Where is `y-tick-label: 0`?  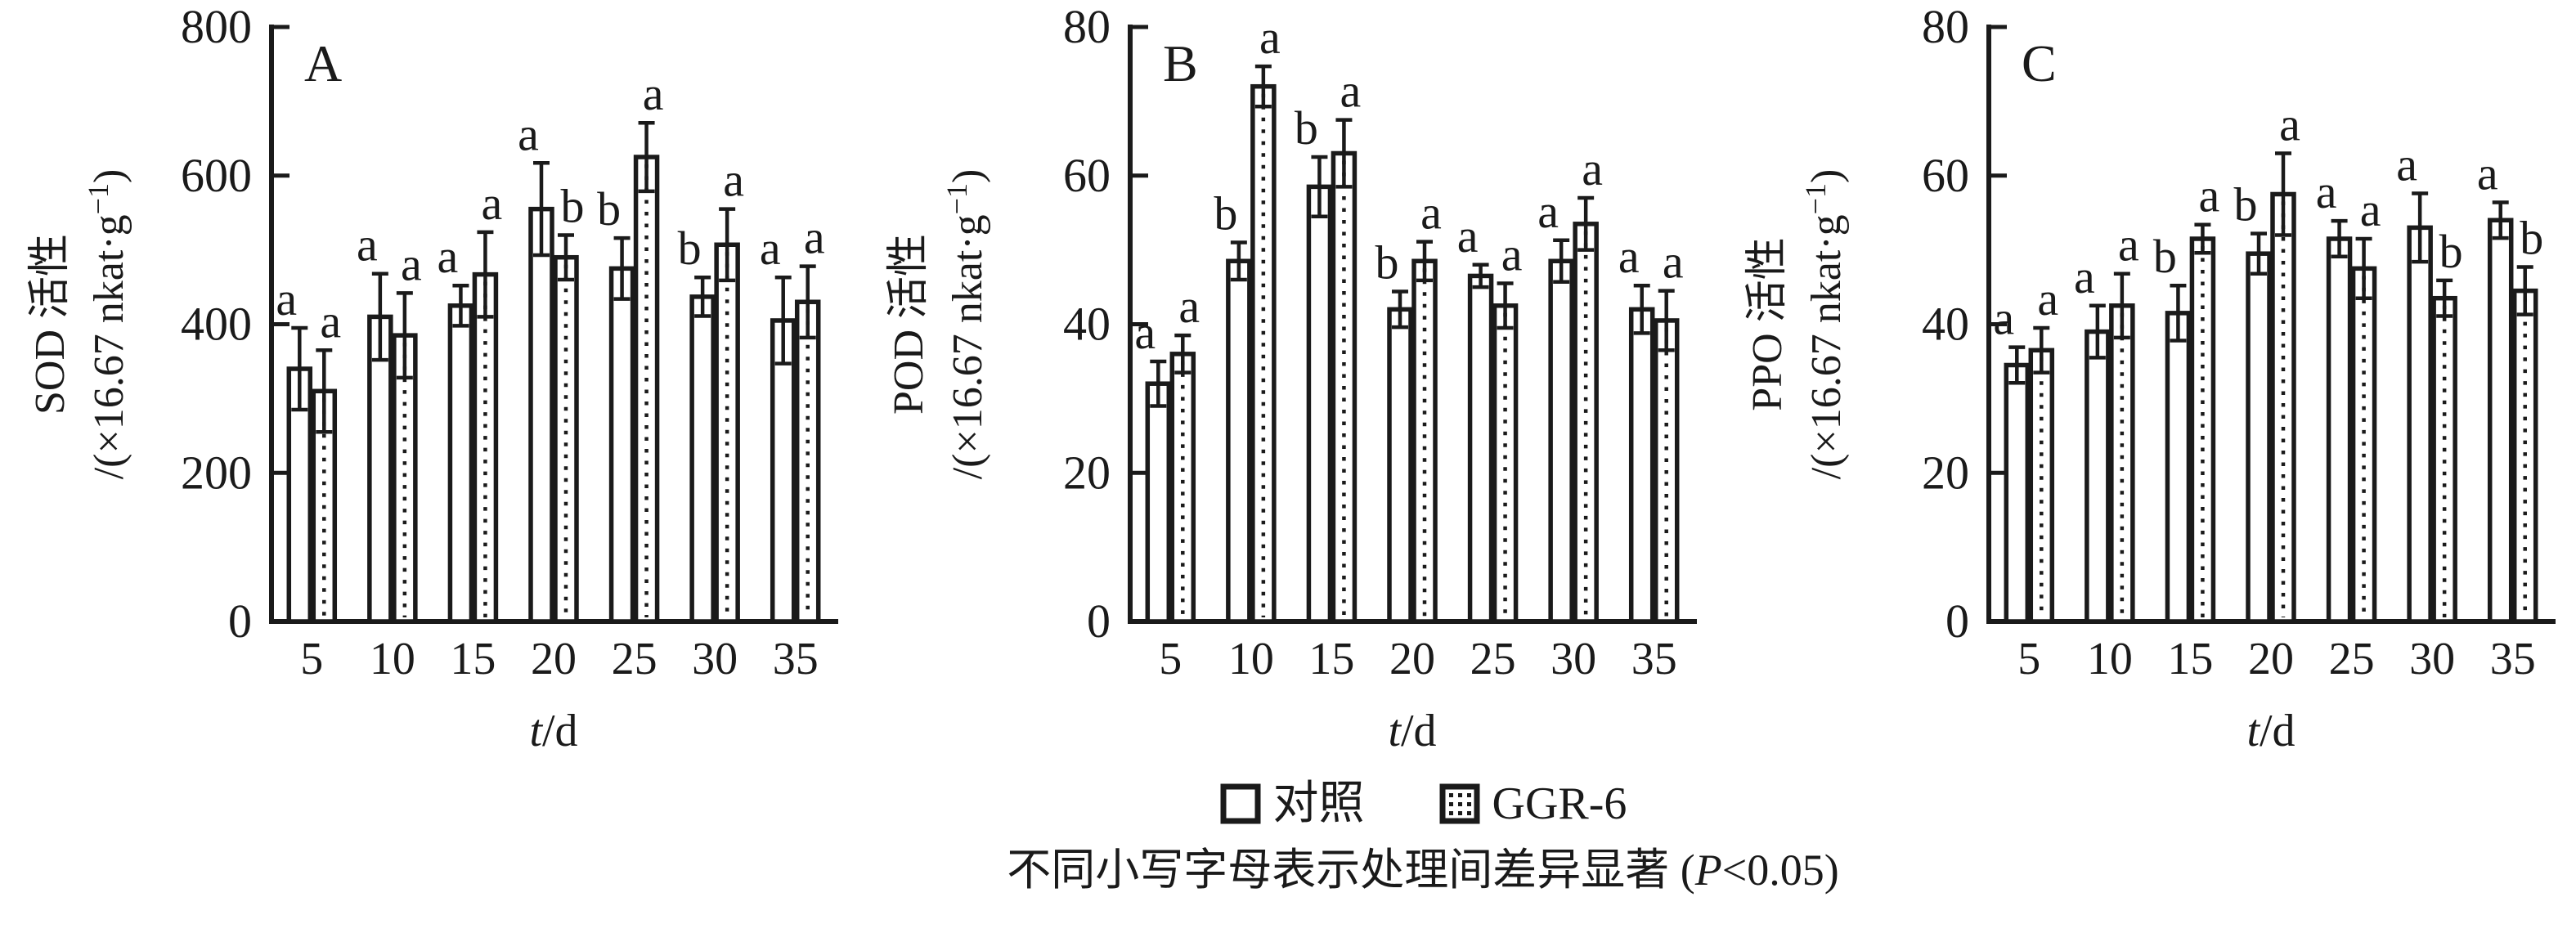
y-tick-label: 0 is located at coordinates (240, 621).